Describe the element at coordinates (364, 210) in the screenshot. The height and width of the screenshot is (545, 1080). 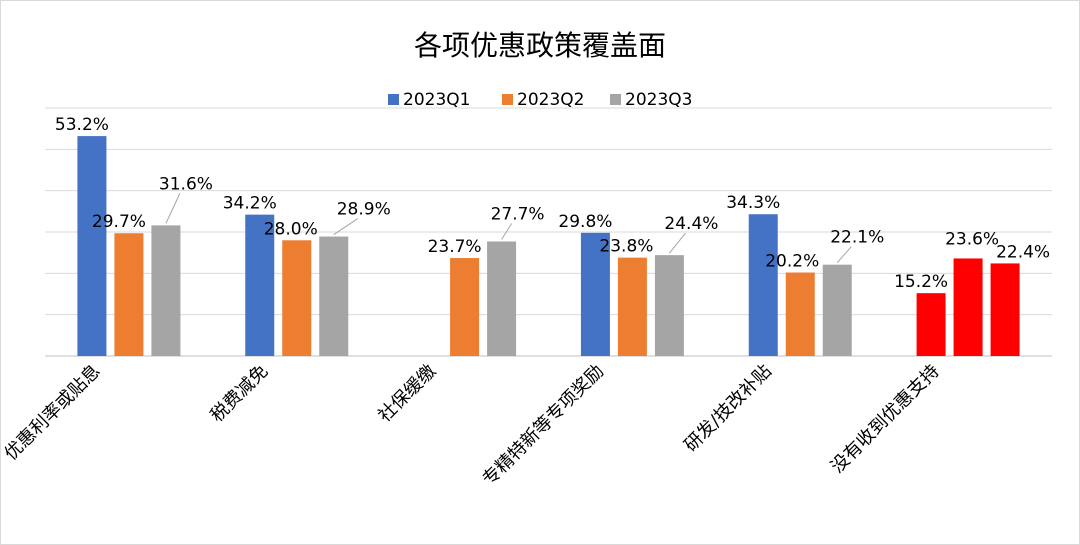
I see `data-label-1-2023Q3: 28.9%` at that location.